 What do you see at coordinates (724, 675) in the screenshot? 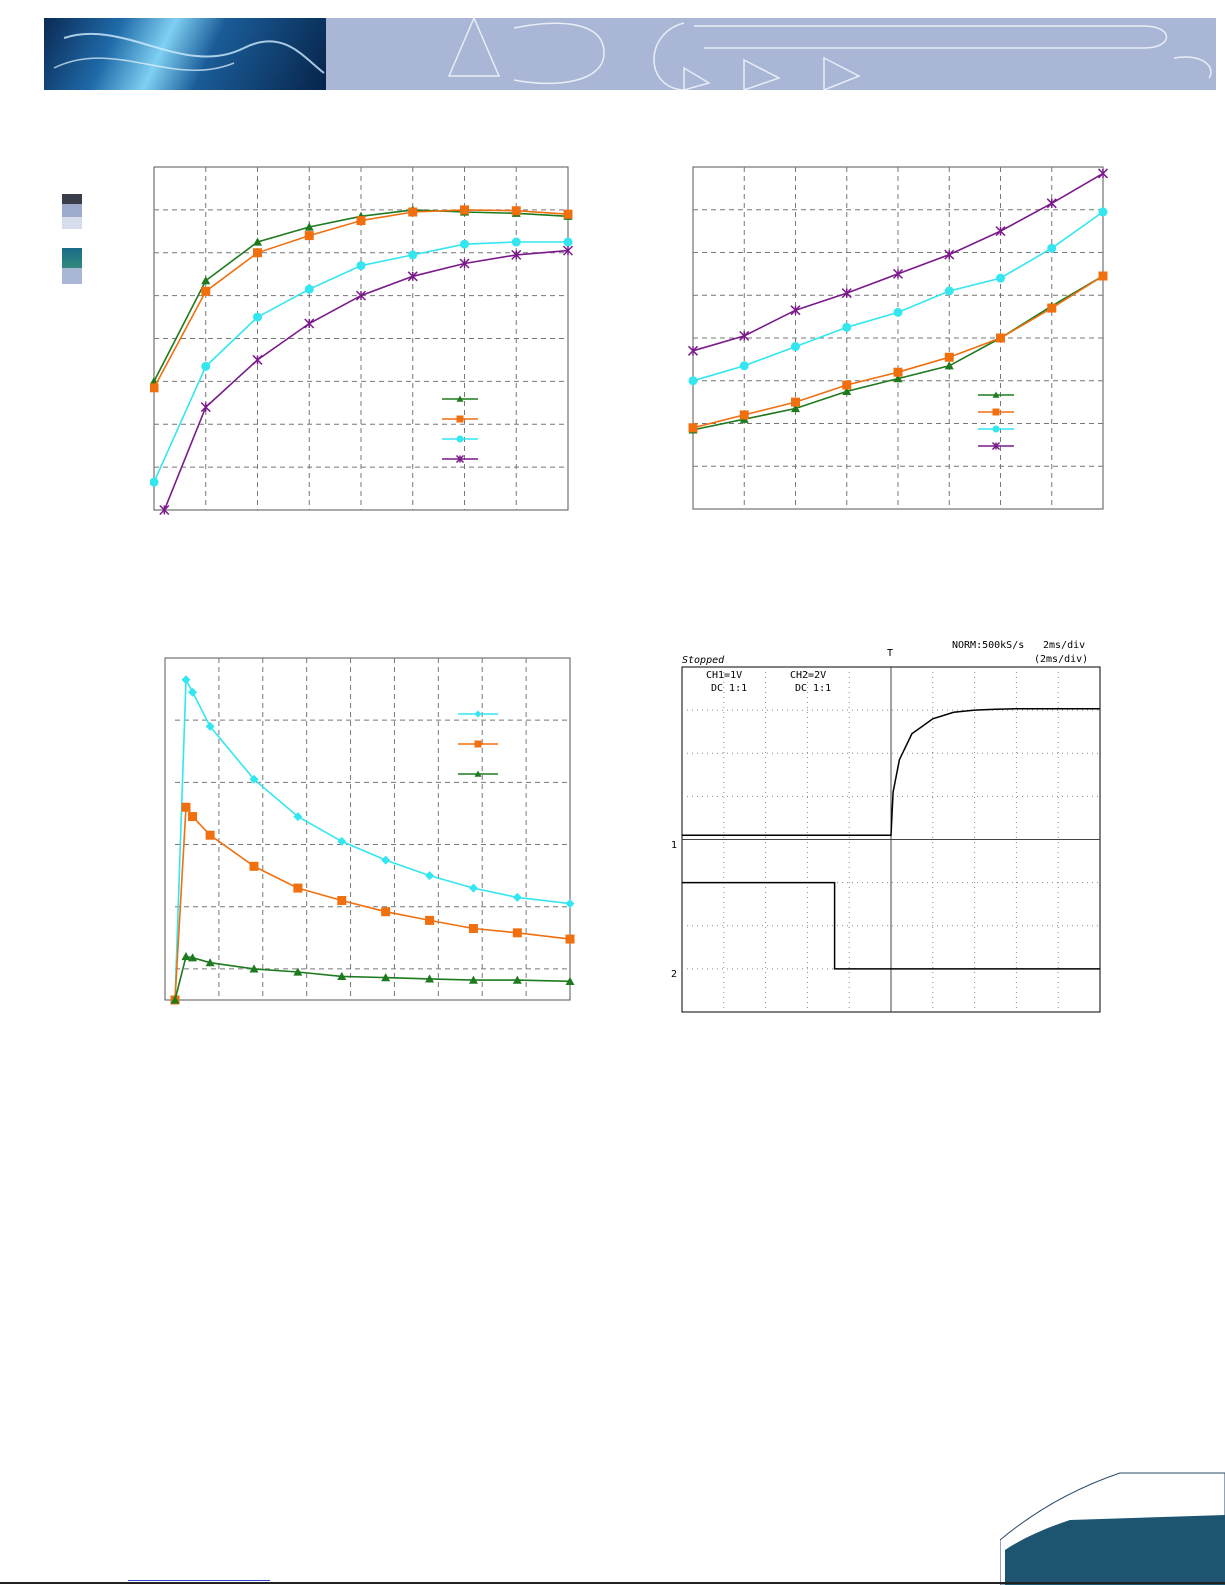
I see `scope-ch1-setting: CH1=1V` at bounding box center [724, 675].